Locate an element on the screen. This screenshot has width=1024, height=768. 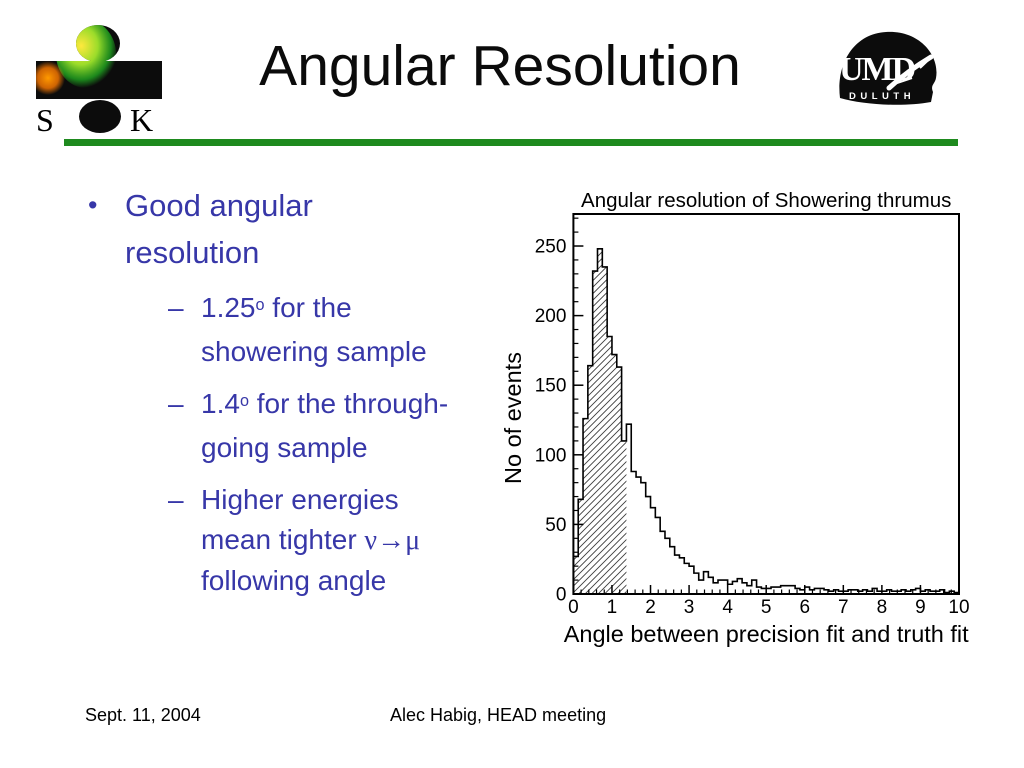
y-tick-label: 200 is located at coordinates (551, 316).